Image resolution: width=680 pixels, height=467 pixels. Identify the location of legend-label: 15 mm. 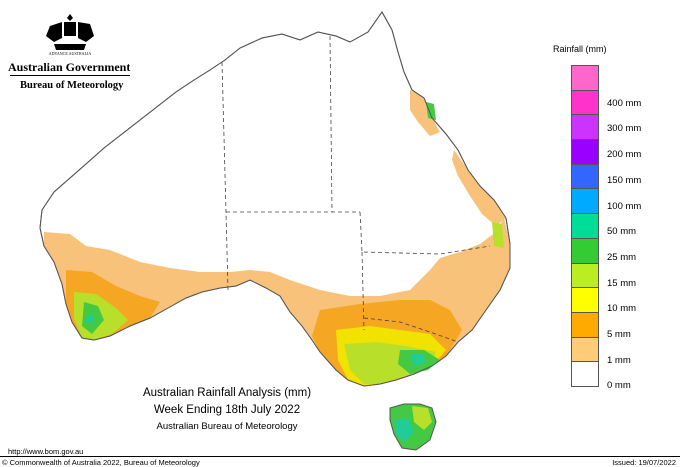
(622, 283).